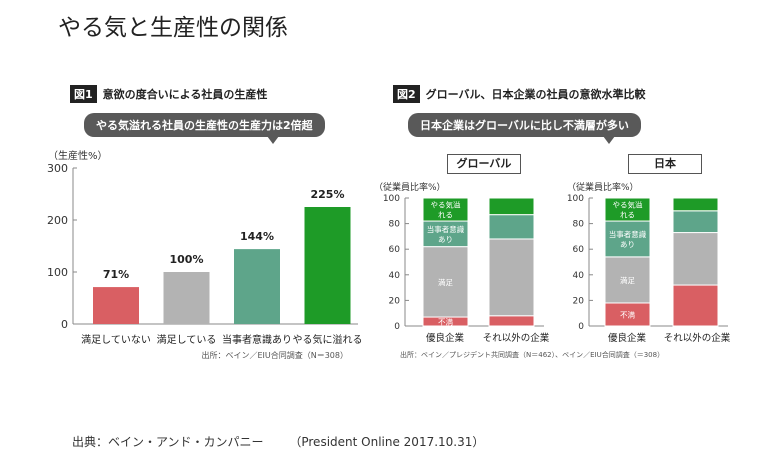  I want to click on figure1-title: 意欲の度合いによる社員の生産性, so click(185, 94).